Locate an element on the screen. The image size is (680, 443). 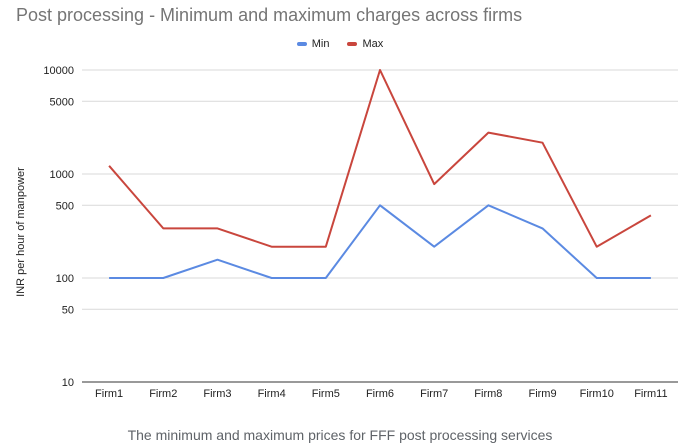
y-tick-label: 5000 is located at coordinates (62, 102).